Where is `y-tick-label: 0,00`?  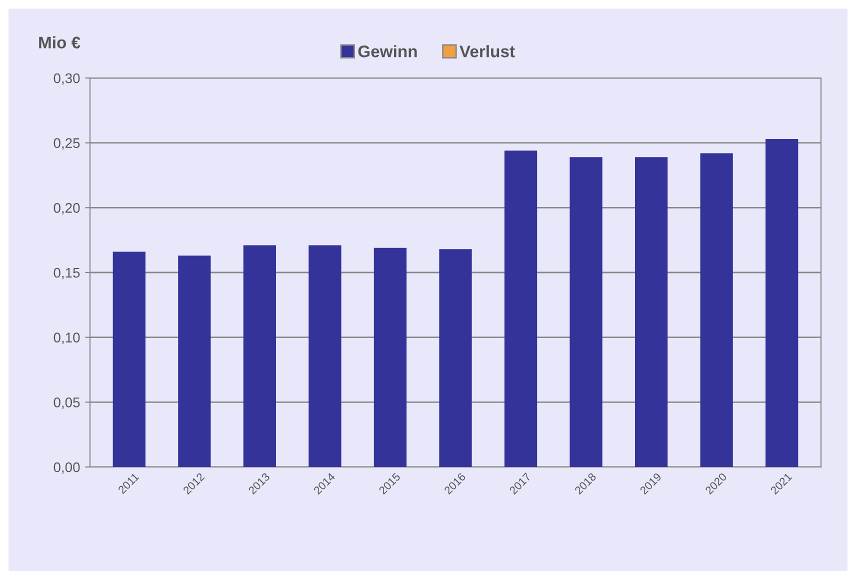
y-tick-label: 0,00 is located at coordinates (67, 468).